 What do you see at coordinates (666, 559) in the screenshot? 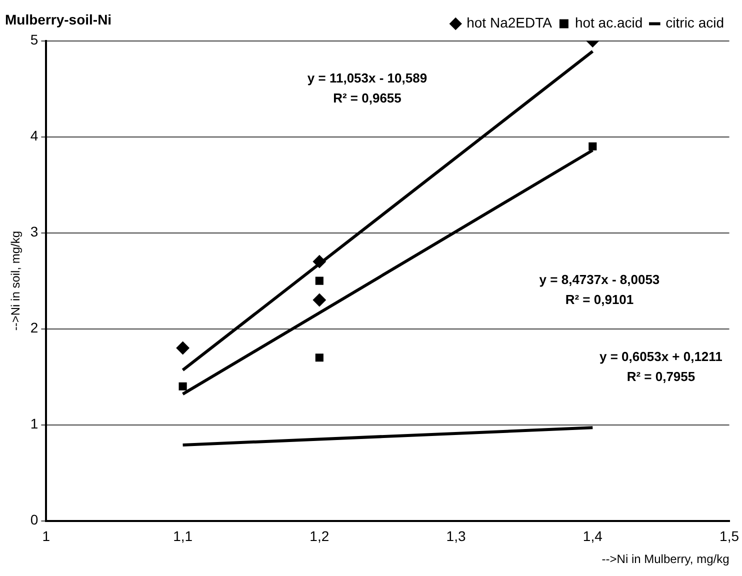
I see `x-axis-title: -->Ni in Mulberry, mg/kg` at bounding box center [666, 559].